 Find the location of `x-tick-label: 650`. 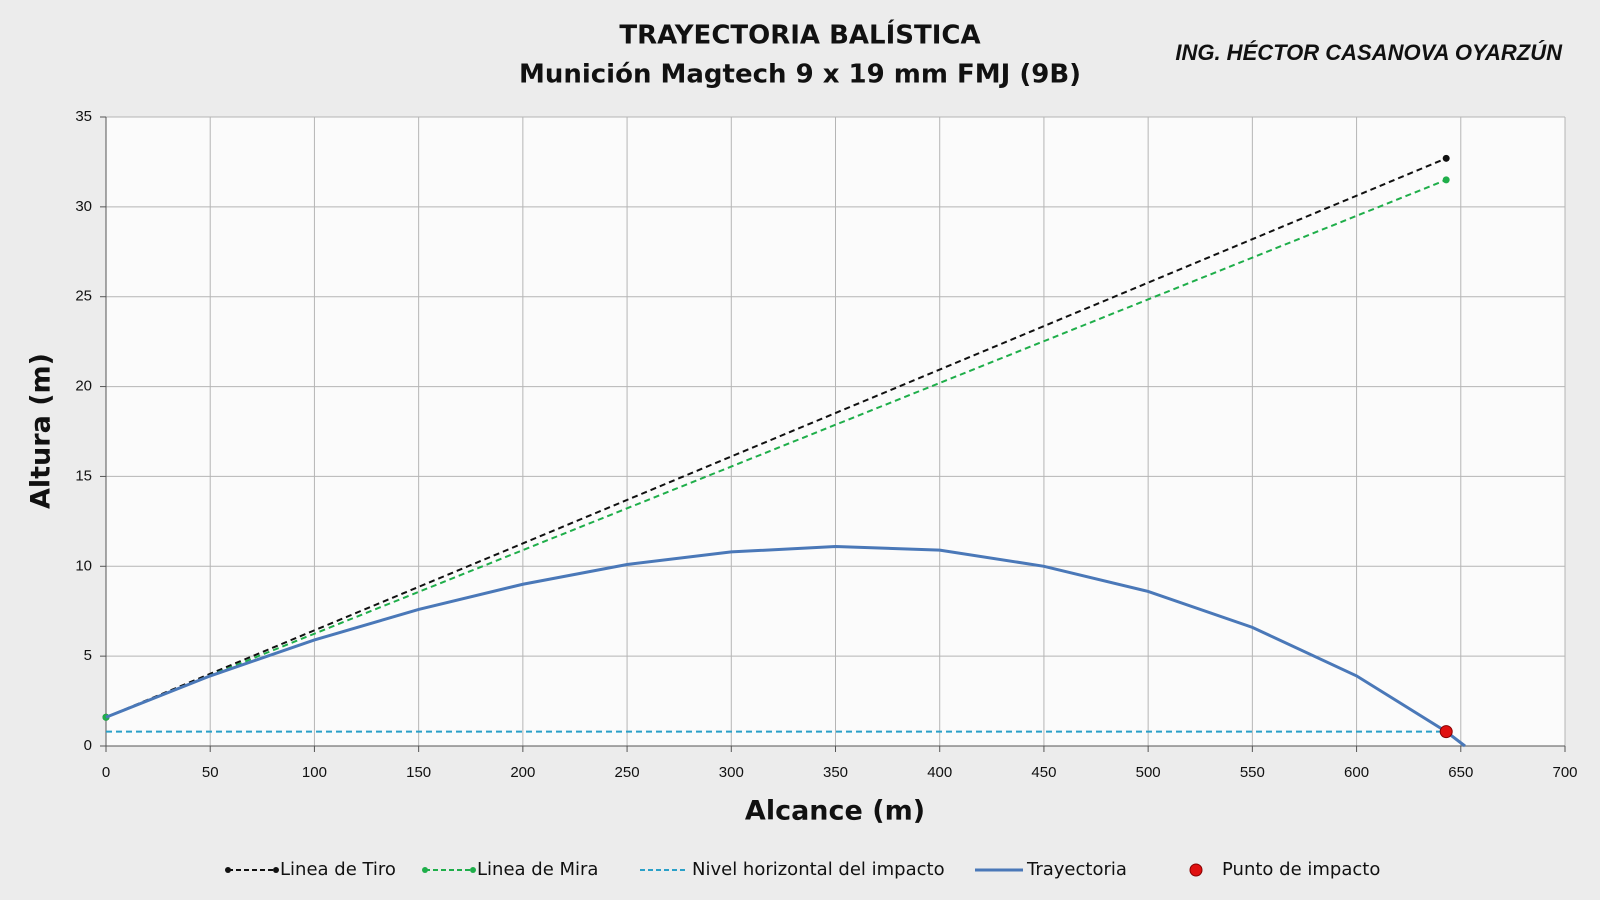

x-tick-label: 650 is located at coordinates (1460, 772).